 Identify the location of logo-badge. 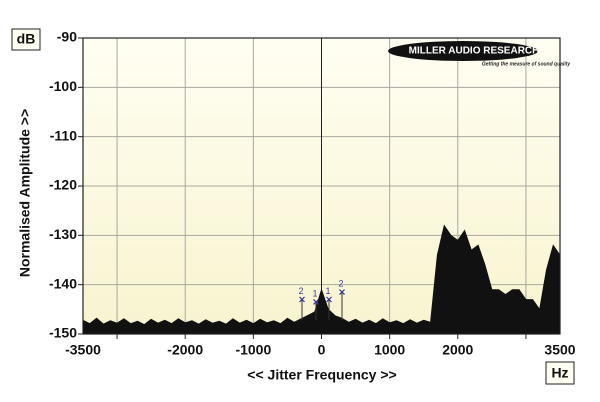
(463, 51).